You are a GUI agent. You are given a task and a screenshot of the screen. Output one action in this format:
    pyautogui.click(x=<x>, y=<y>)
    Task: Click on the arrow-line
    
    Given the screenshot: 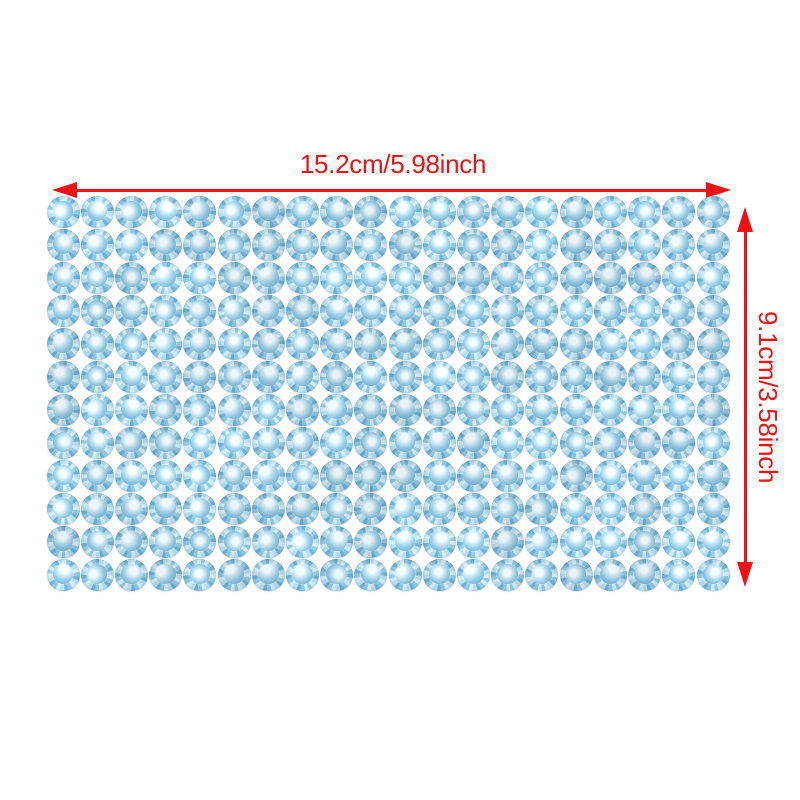 What is the action you would take?
    pyautogui.click(x=745, y=397)
    